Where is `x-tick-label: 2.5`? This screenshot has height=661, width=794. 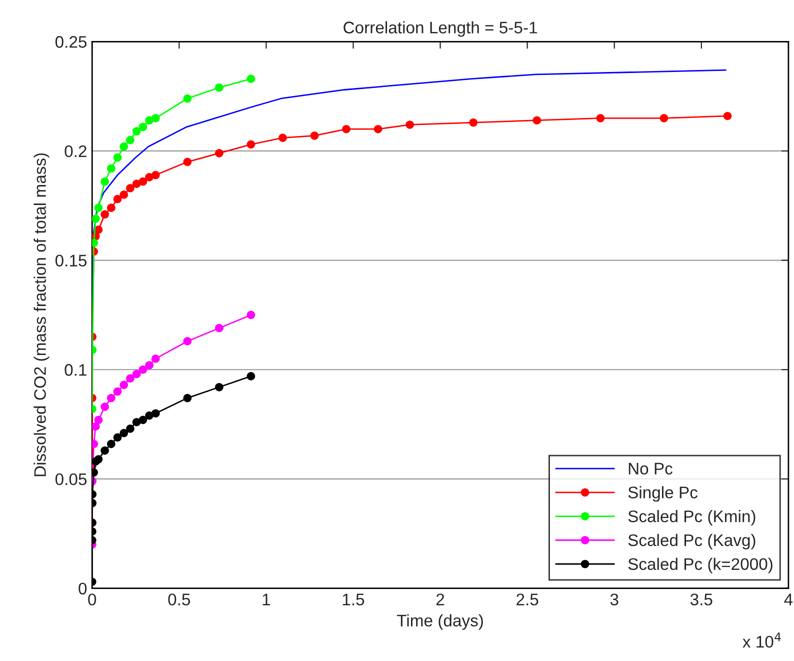
x-tick-label: 2.5 is located at coordinates (527, 600).